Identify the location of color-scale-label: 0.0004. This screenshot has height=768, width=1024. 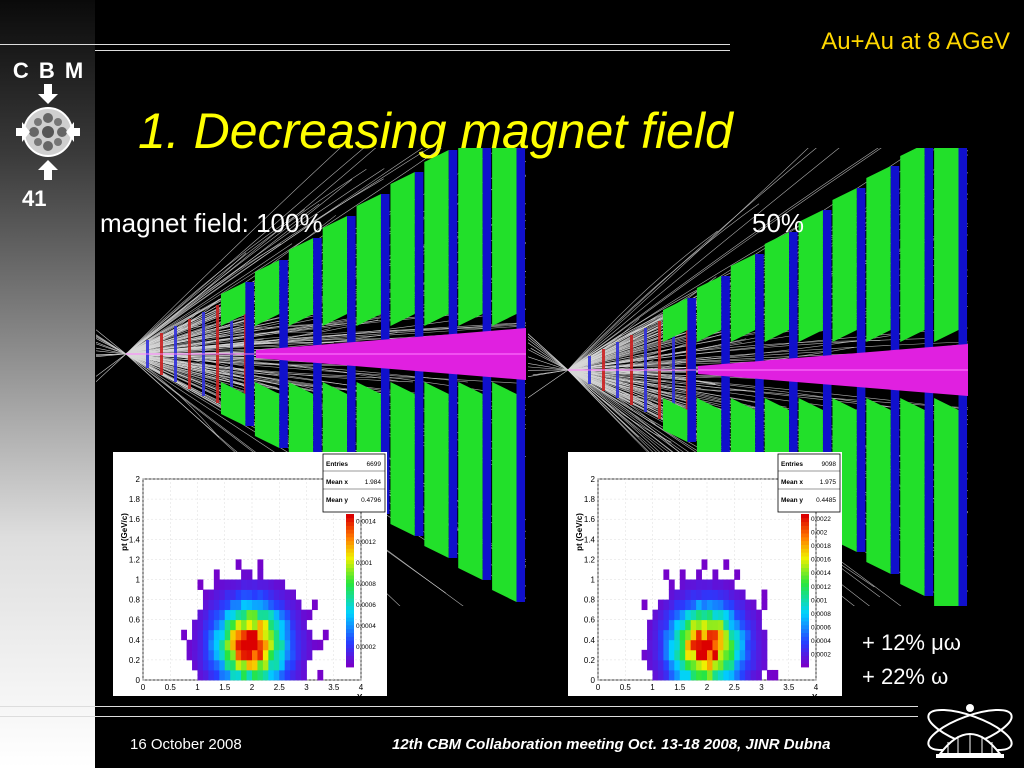
(821, 641).